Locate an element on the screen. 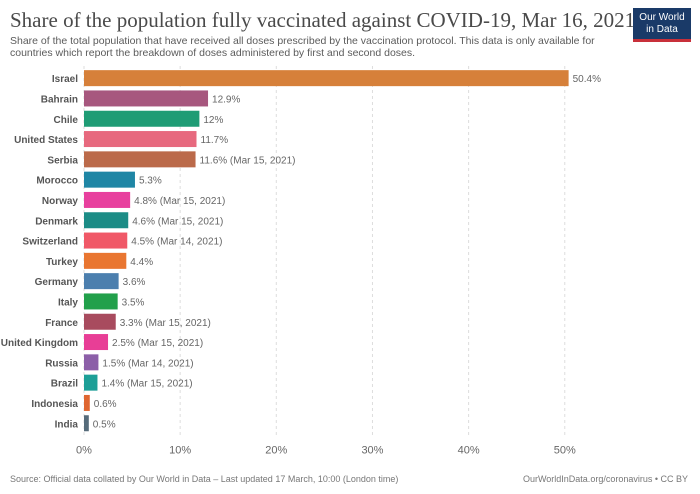  x-tick-label: 40% is located at coordinates (469, 450).